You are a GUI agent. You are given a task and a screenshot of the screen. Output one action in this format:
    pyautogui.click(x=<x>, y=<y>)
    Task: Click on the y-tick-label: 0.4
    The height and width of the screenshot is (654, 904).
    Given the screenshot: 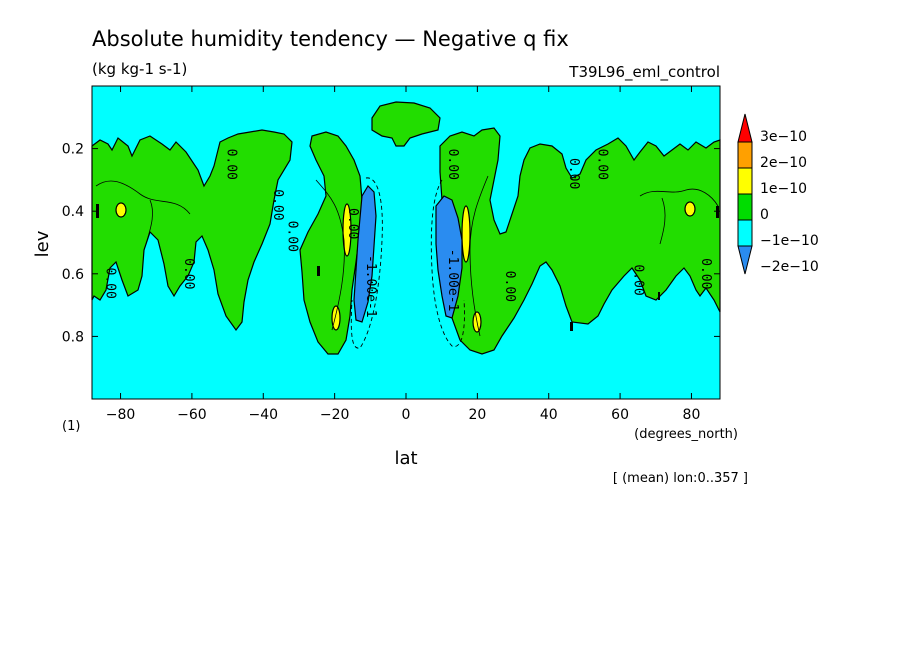 What is the action you would take?
    pyautogui.click(x=73, y=212)
    